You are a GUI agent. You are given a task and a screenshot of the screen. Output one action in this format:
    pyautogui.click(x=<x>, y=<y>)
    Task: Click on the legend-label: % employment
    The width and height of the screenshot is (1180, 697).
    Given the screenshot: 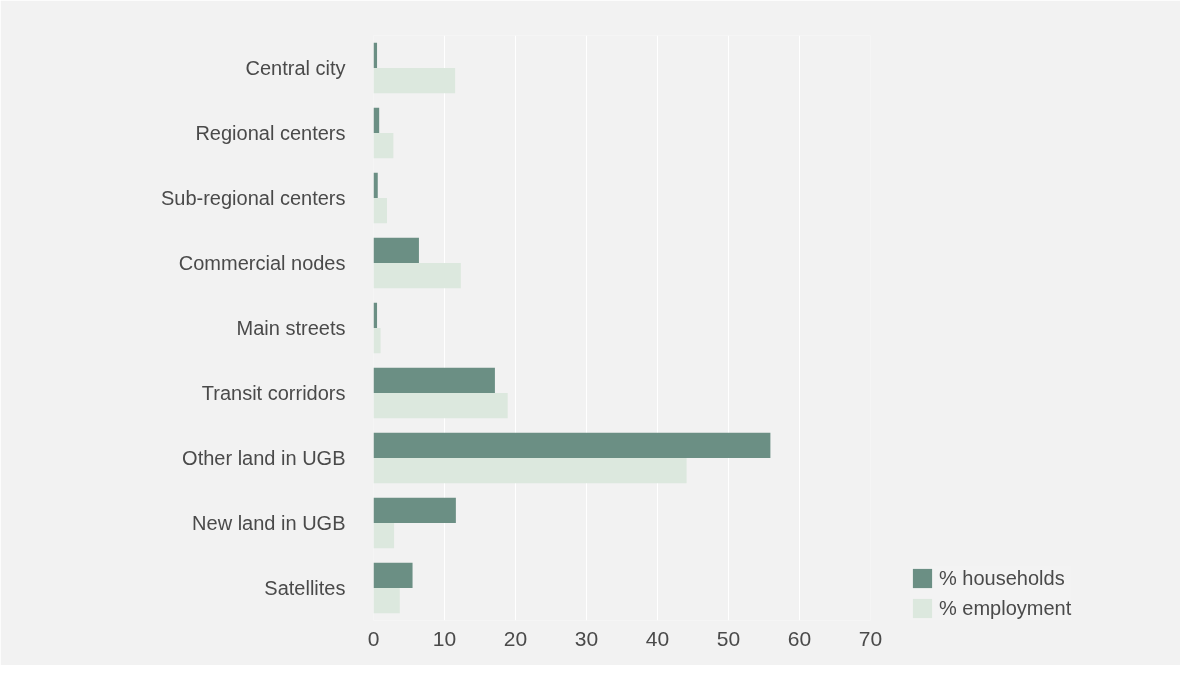 What is the action you would take?
    pyautogui.click(x=1005, y=608)
    